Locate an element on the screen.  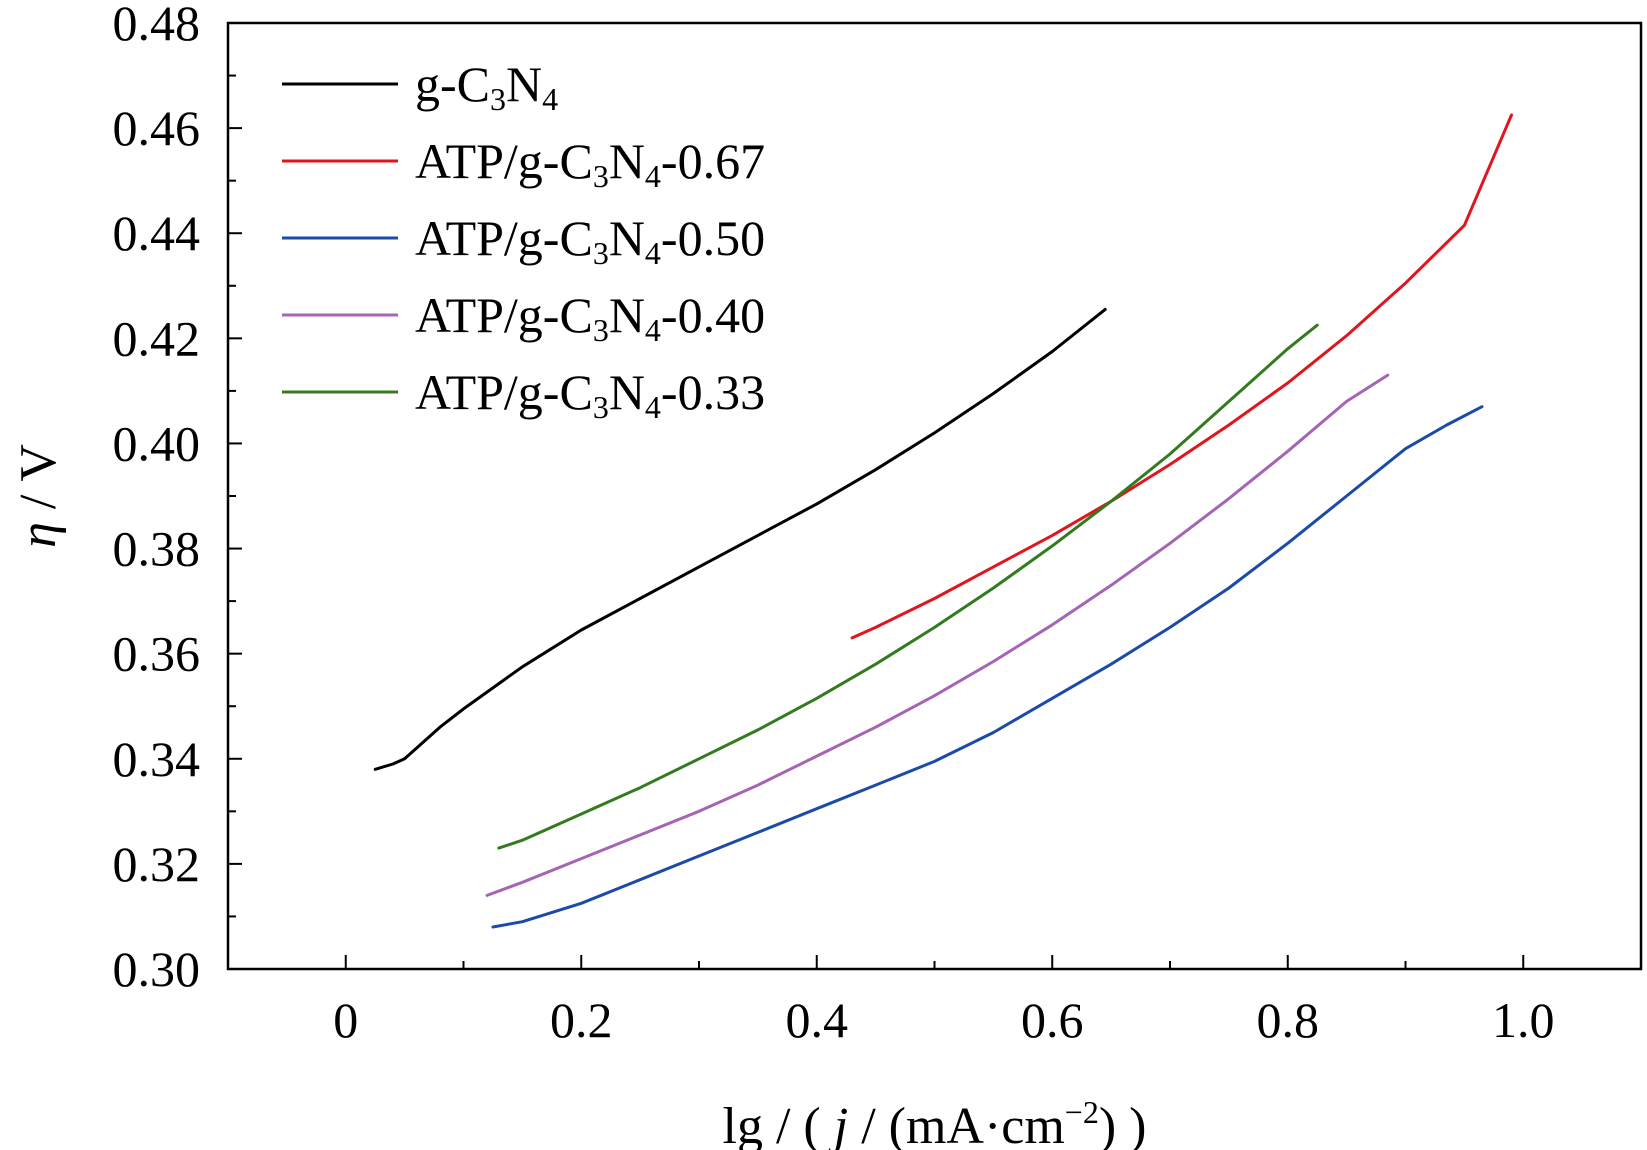
x-tick-label: 0.6 is located at coordinates (1052, 1020).